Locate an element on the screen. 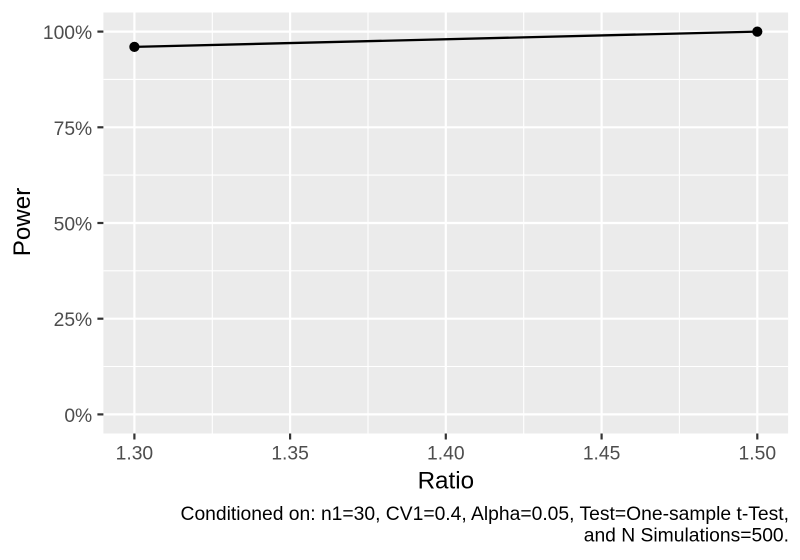 The image size is (800, 560). svg-text: and N Simulations=500. is located at coordinates (686, 536).